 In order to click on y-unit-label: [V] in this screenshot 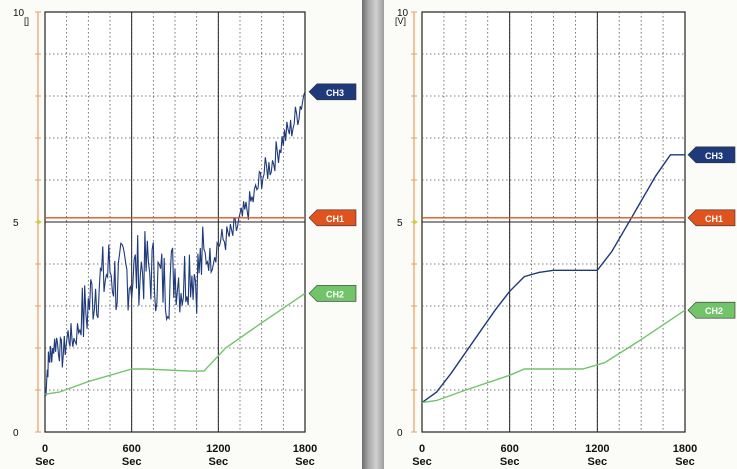, I will do `click(400, 21)`.